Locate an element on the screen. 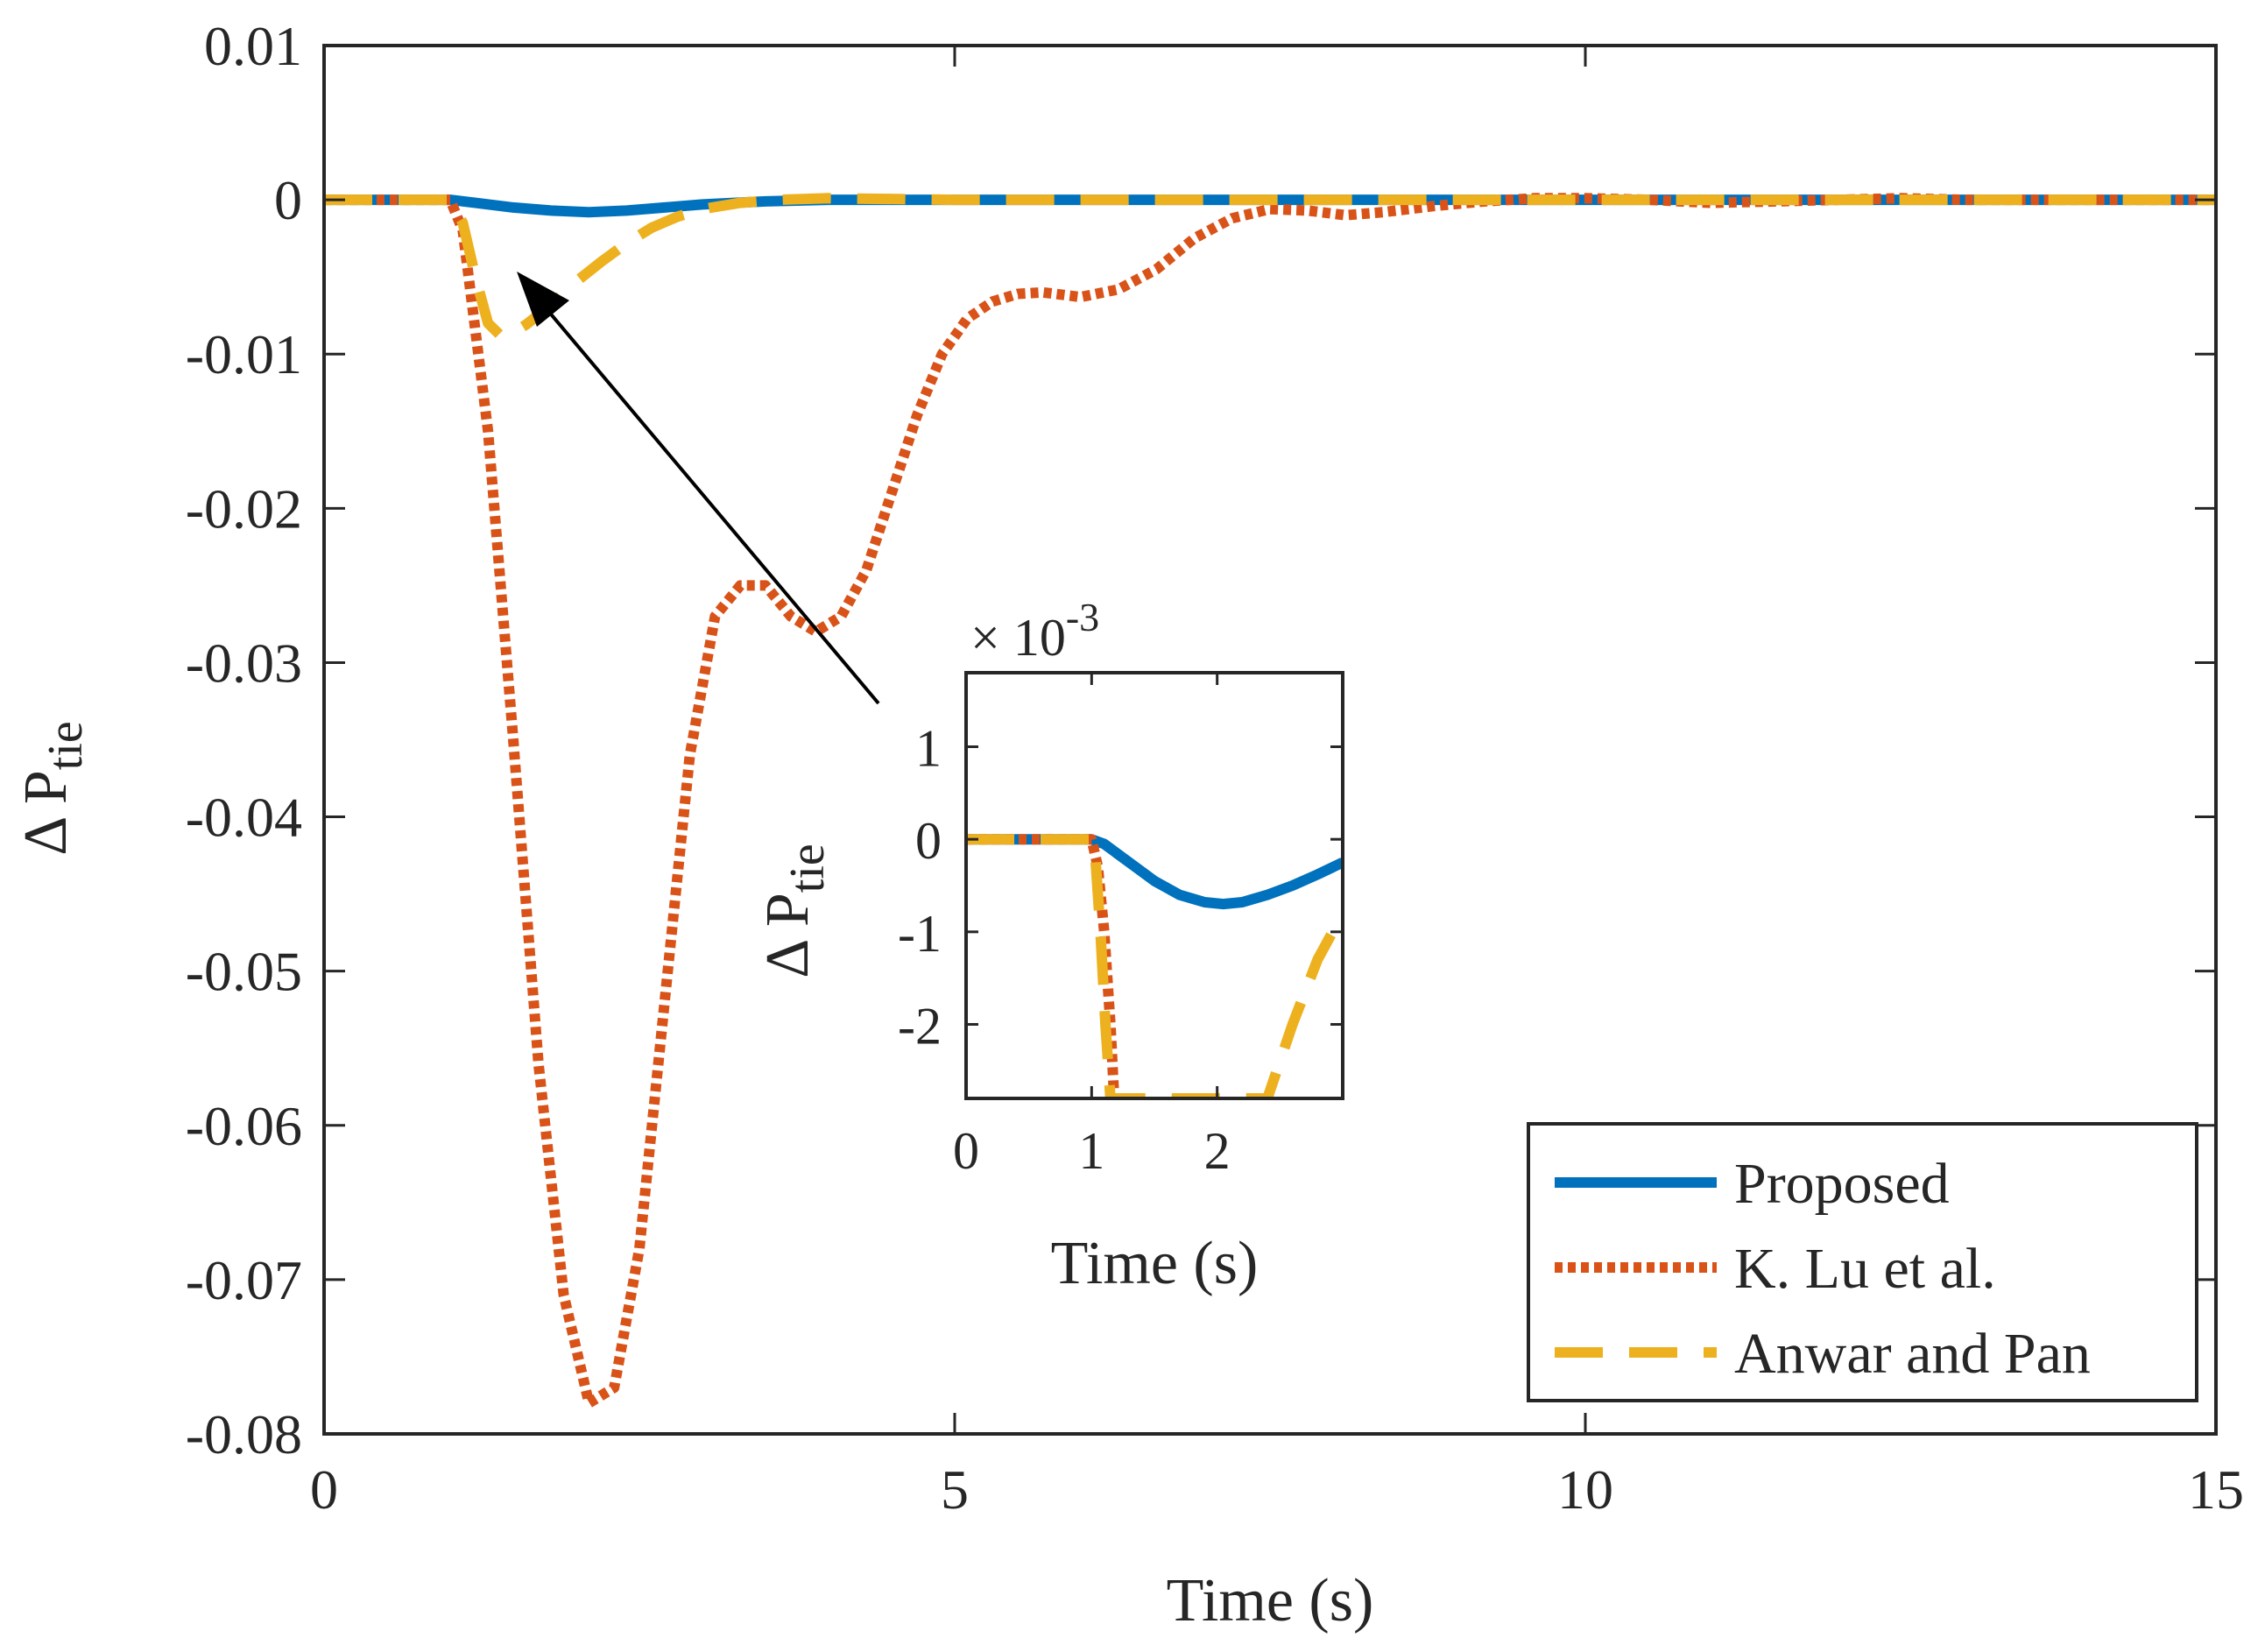  y-axis-label-sub: tie is located at coordinates (66, 745).